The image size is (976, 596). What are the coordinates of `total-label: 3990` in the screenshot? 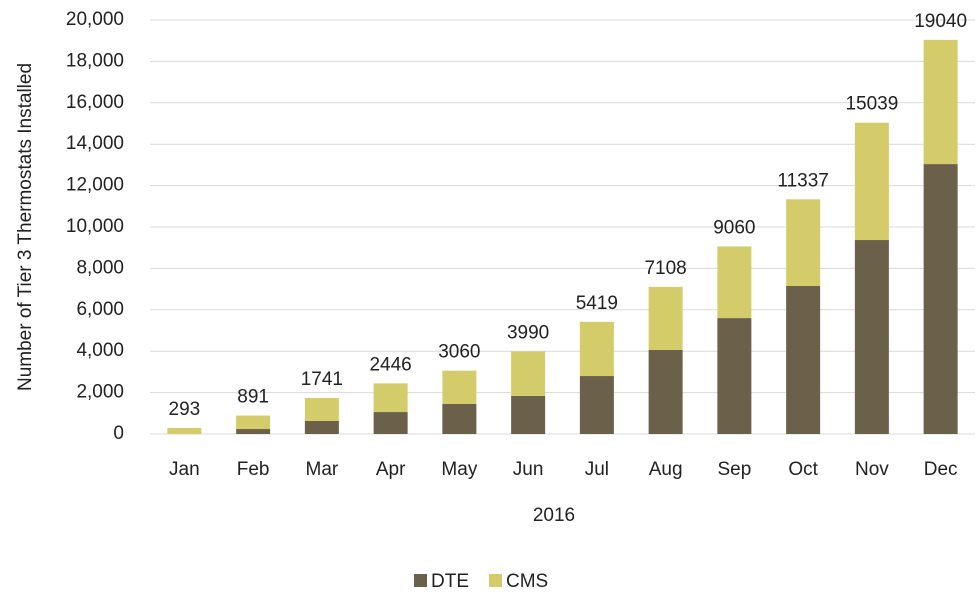 It's located at (528, 332).